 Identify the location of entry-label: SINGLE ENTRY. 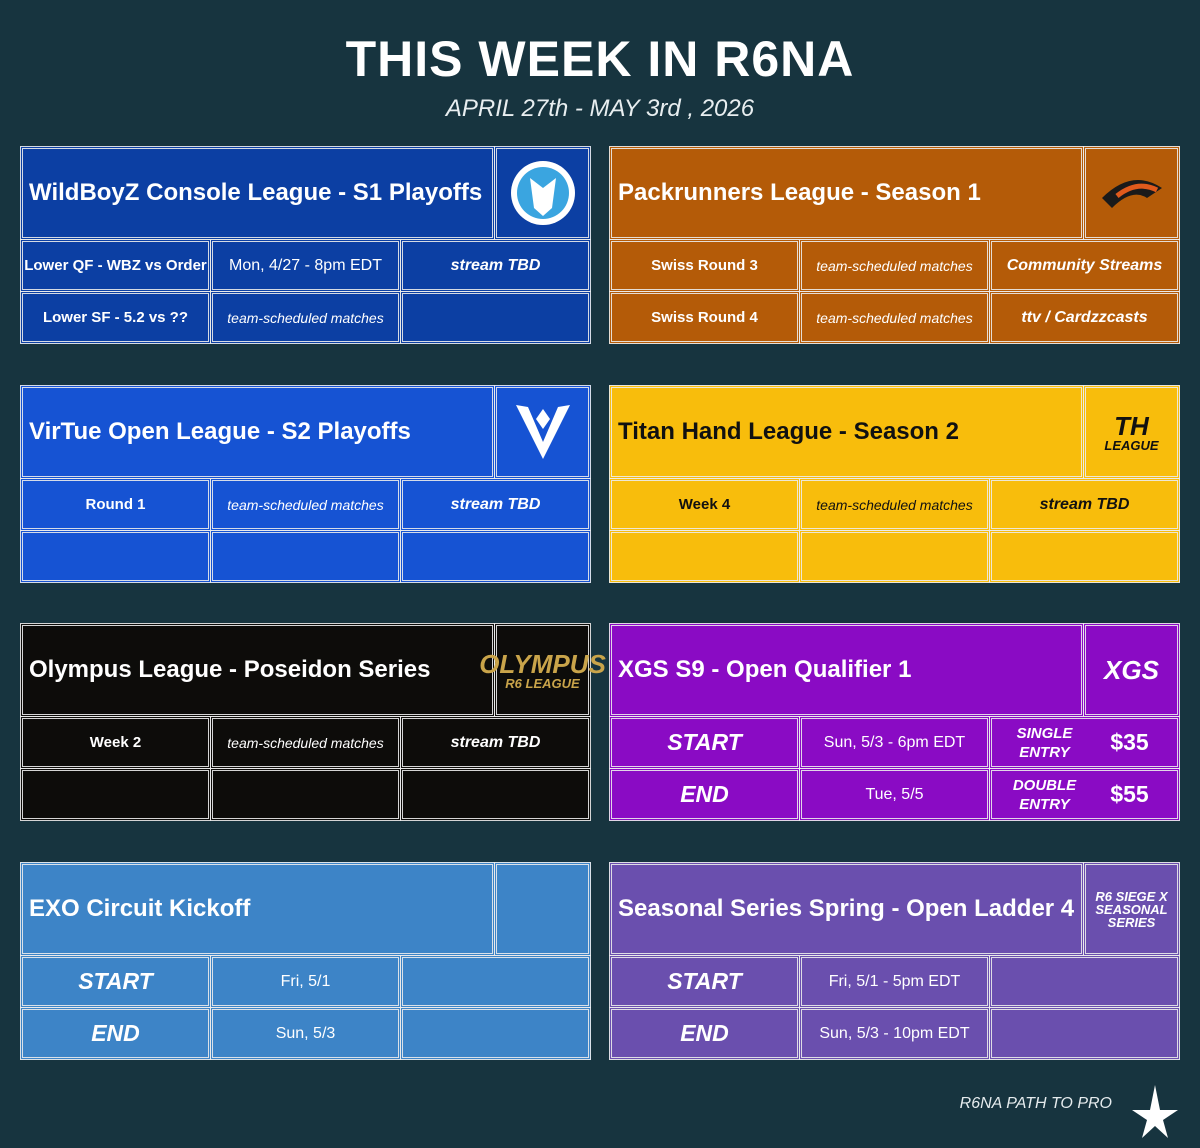
(1044, 742).